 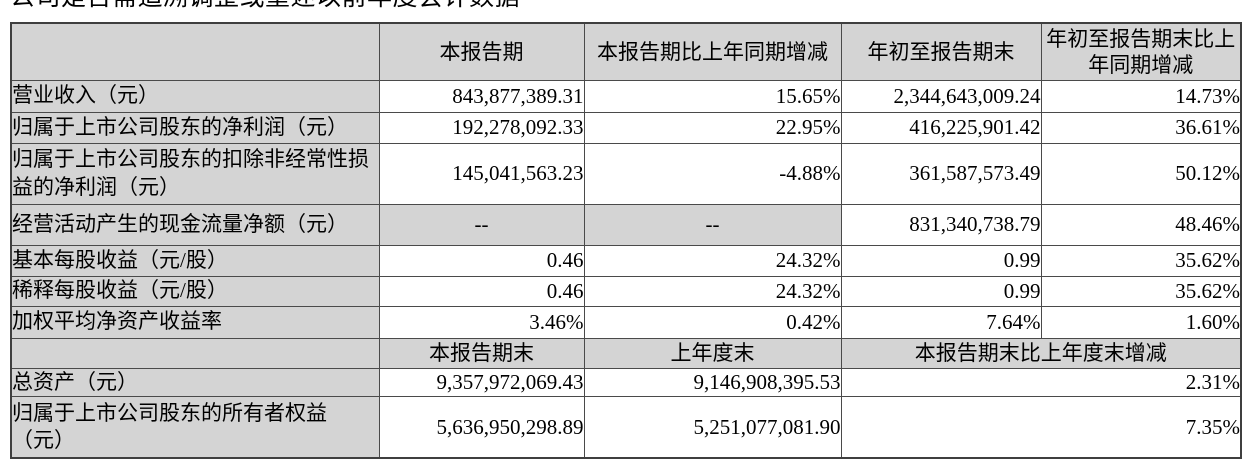 I want to click on value-cell: 7.35%, so click(x=1041, y=427).